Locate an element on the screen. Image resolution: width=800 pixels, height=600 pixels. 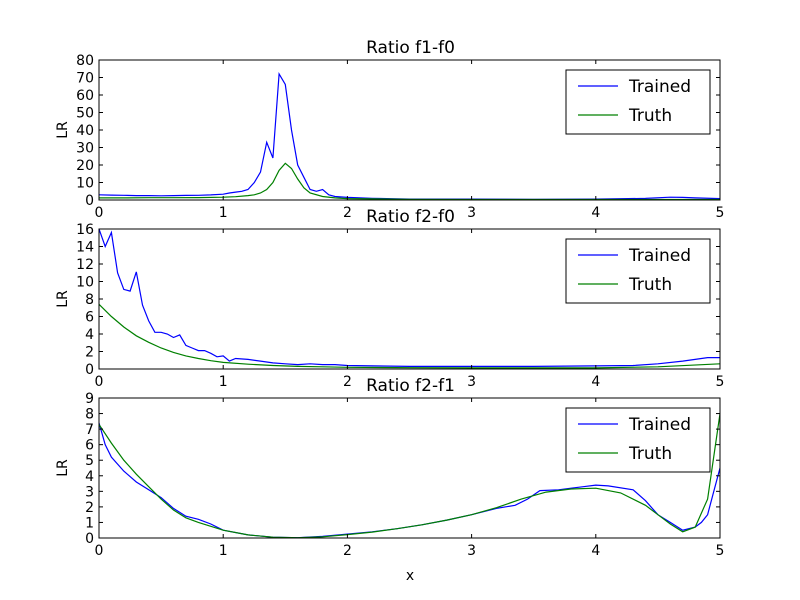
y-tick-label: 40 is located at coordinates (85, 131).